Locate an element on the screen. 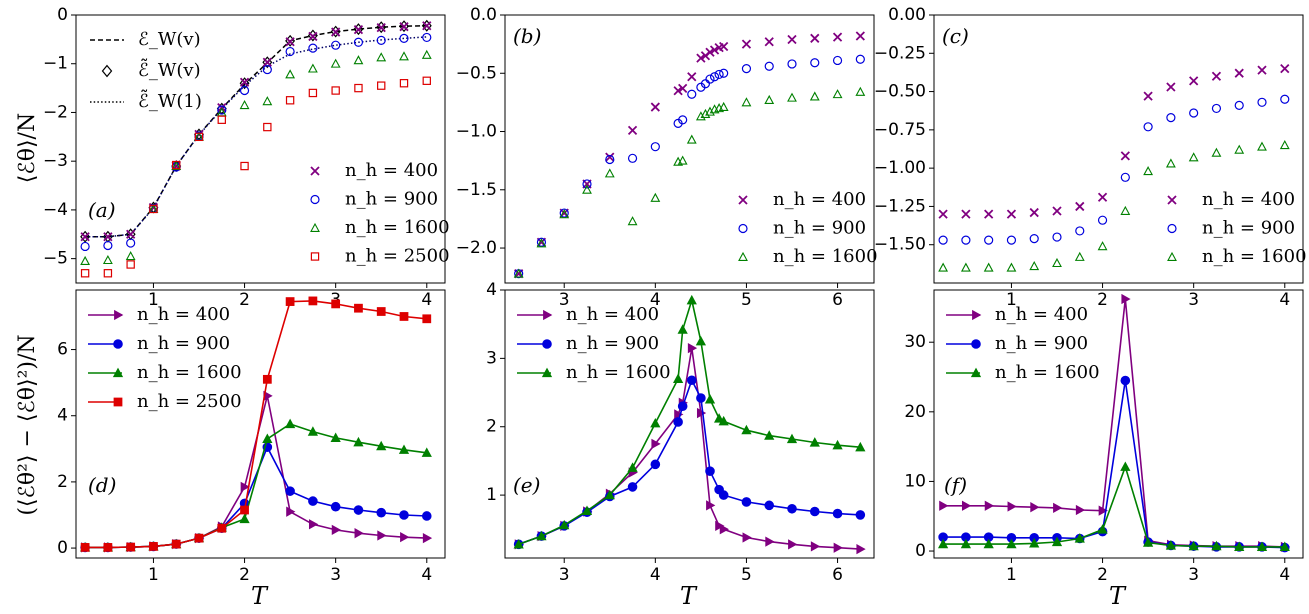 The width and height of the screenshot is (1309, 614). x-tick-label-b: 6 is located at coordinates (837, 300).